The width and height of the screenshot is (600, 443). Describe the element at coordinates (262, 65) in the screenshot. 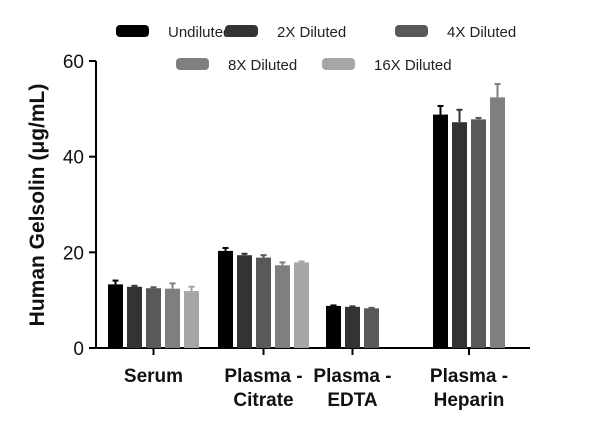

I see `legend-label: 8X Diluted` at that location.